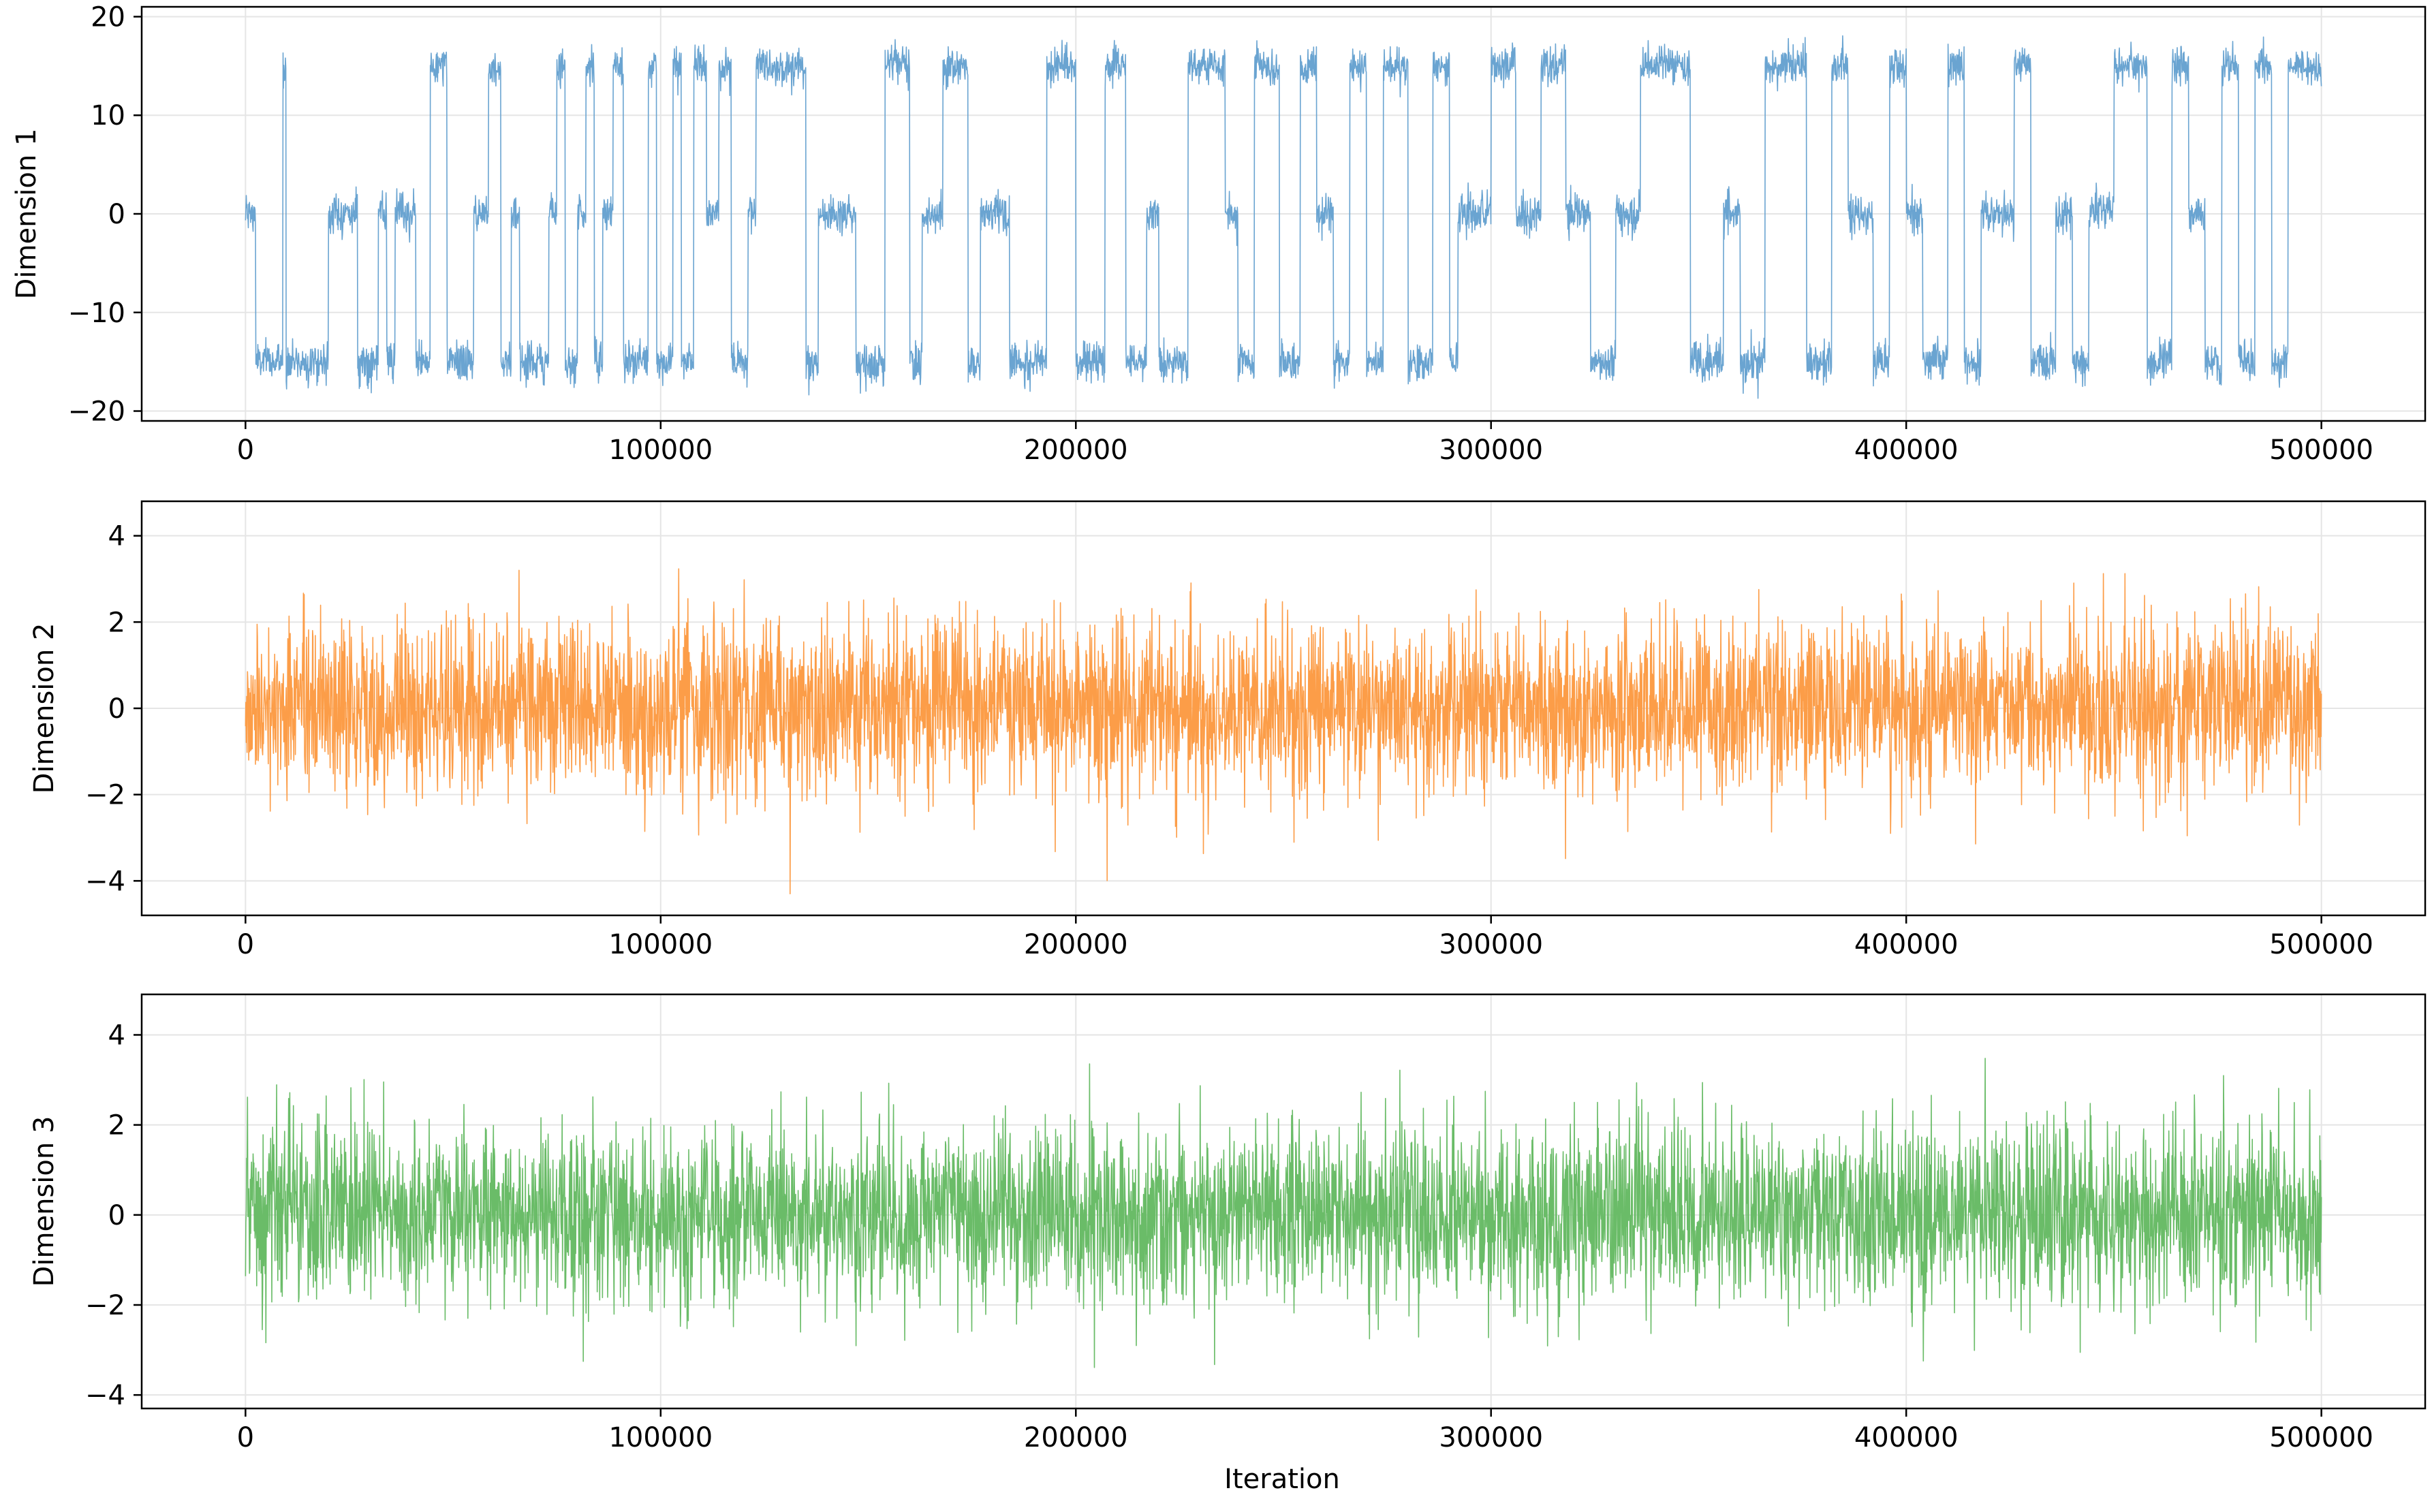  Describe the element at coordinates (44, 708) in the screenshot. I see `y-axis-label: Dimension 2` at that location.